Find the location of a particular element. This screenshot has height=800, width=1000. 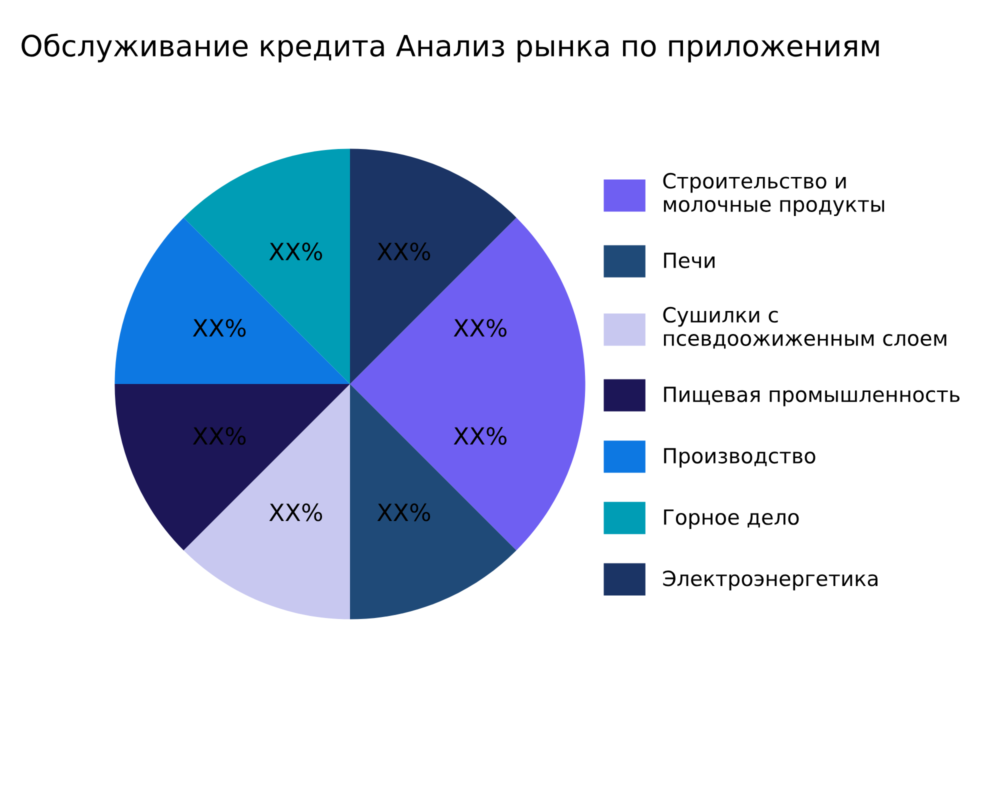

legend-label: Электроэнергетика is located at coordinates (770, 580).